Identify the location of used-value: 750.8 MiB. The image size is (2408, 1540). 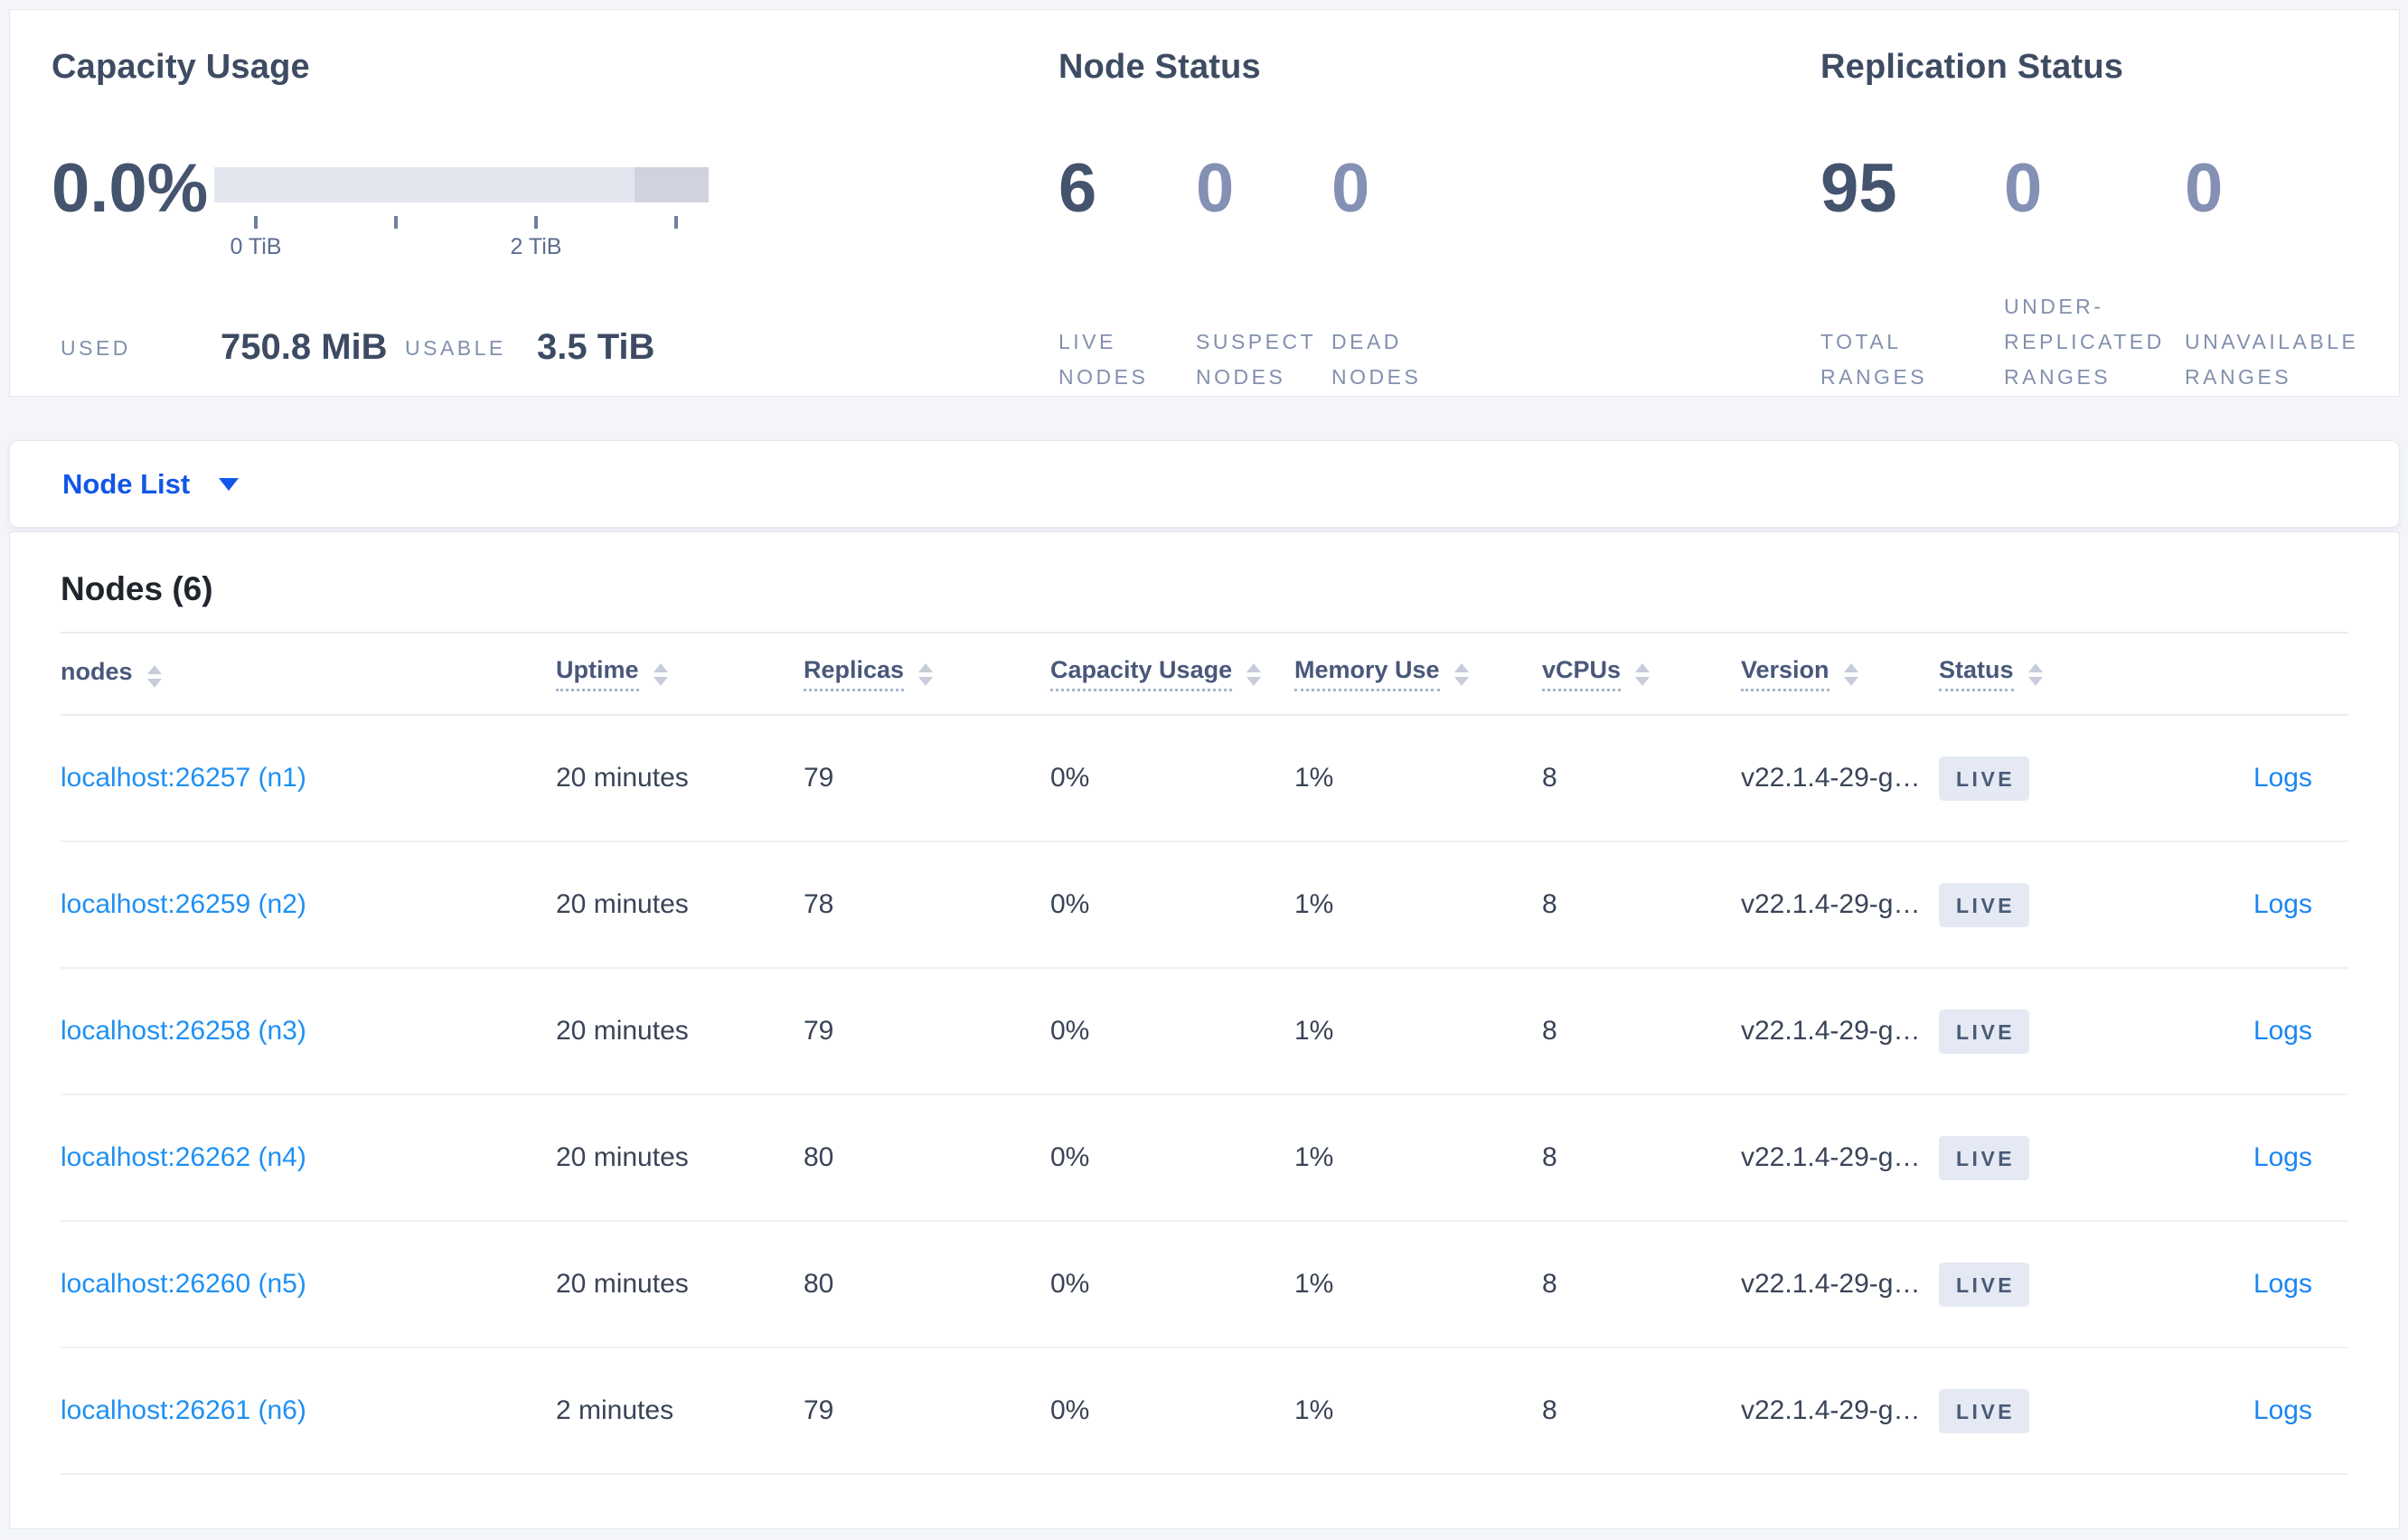
(304, 347).